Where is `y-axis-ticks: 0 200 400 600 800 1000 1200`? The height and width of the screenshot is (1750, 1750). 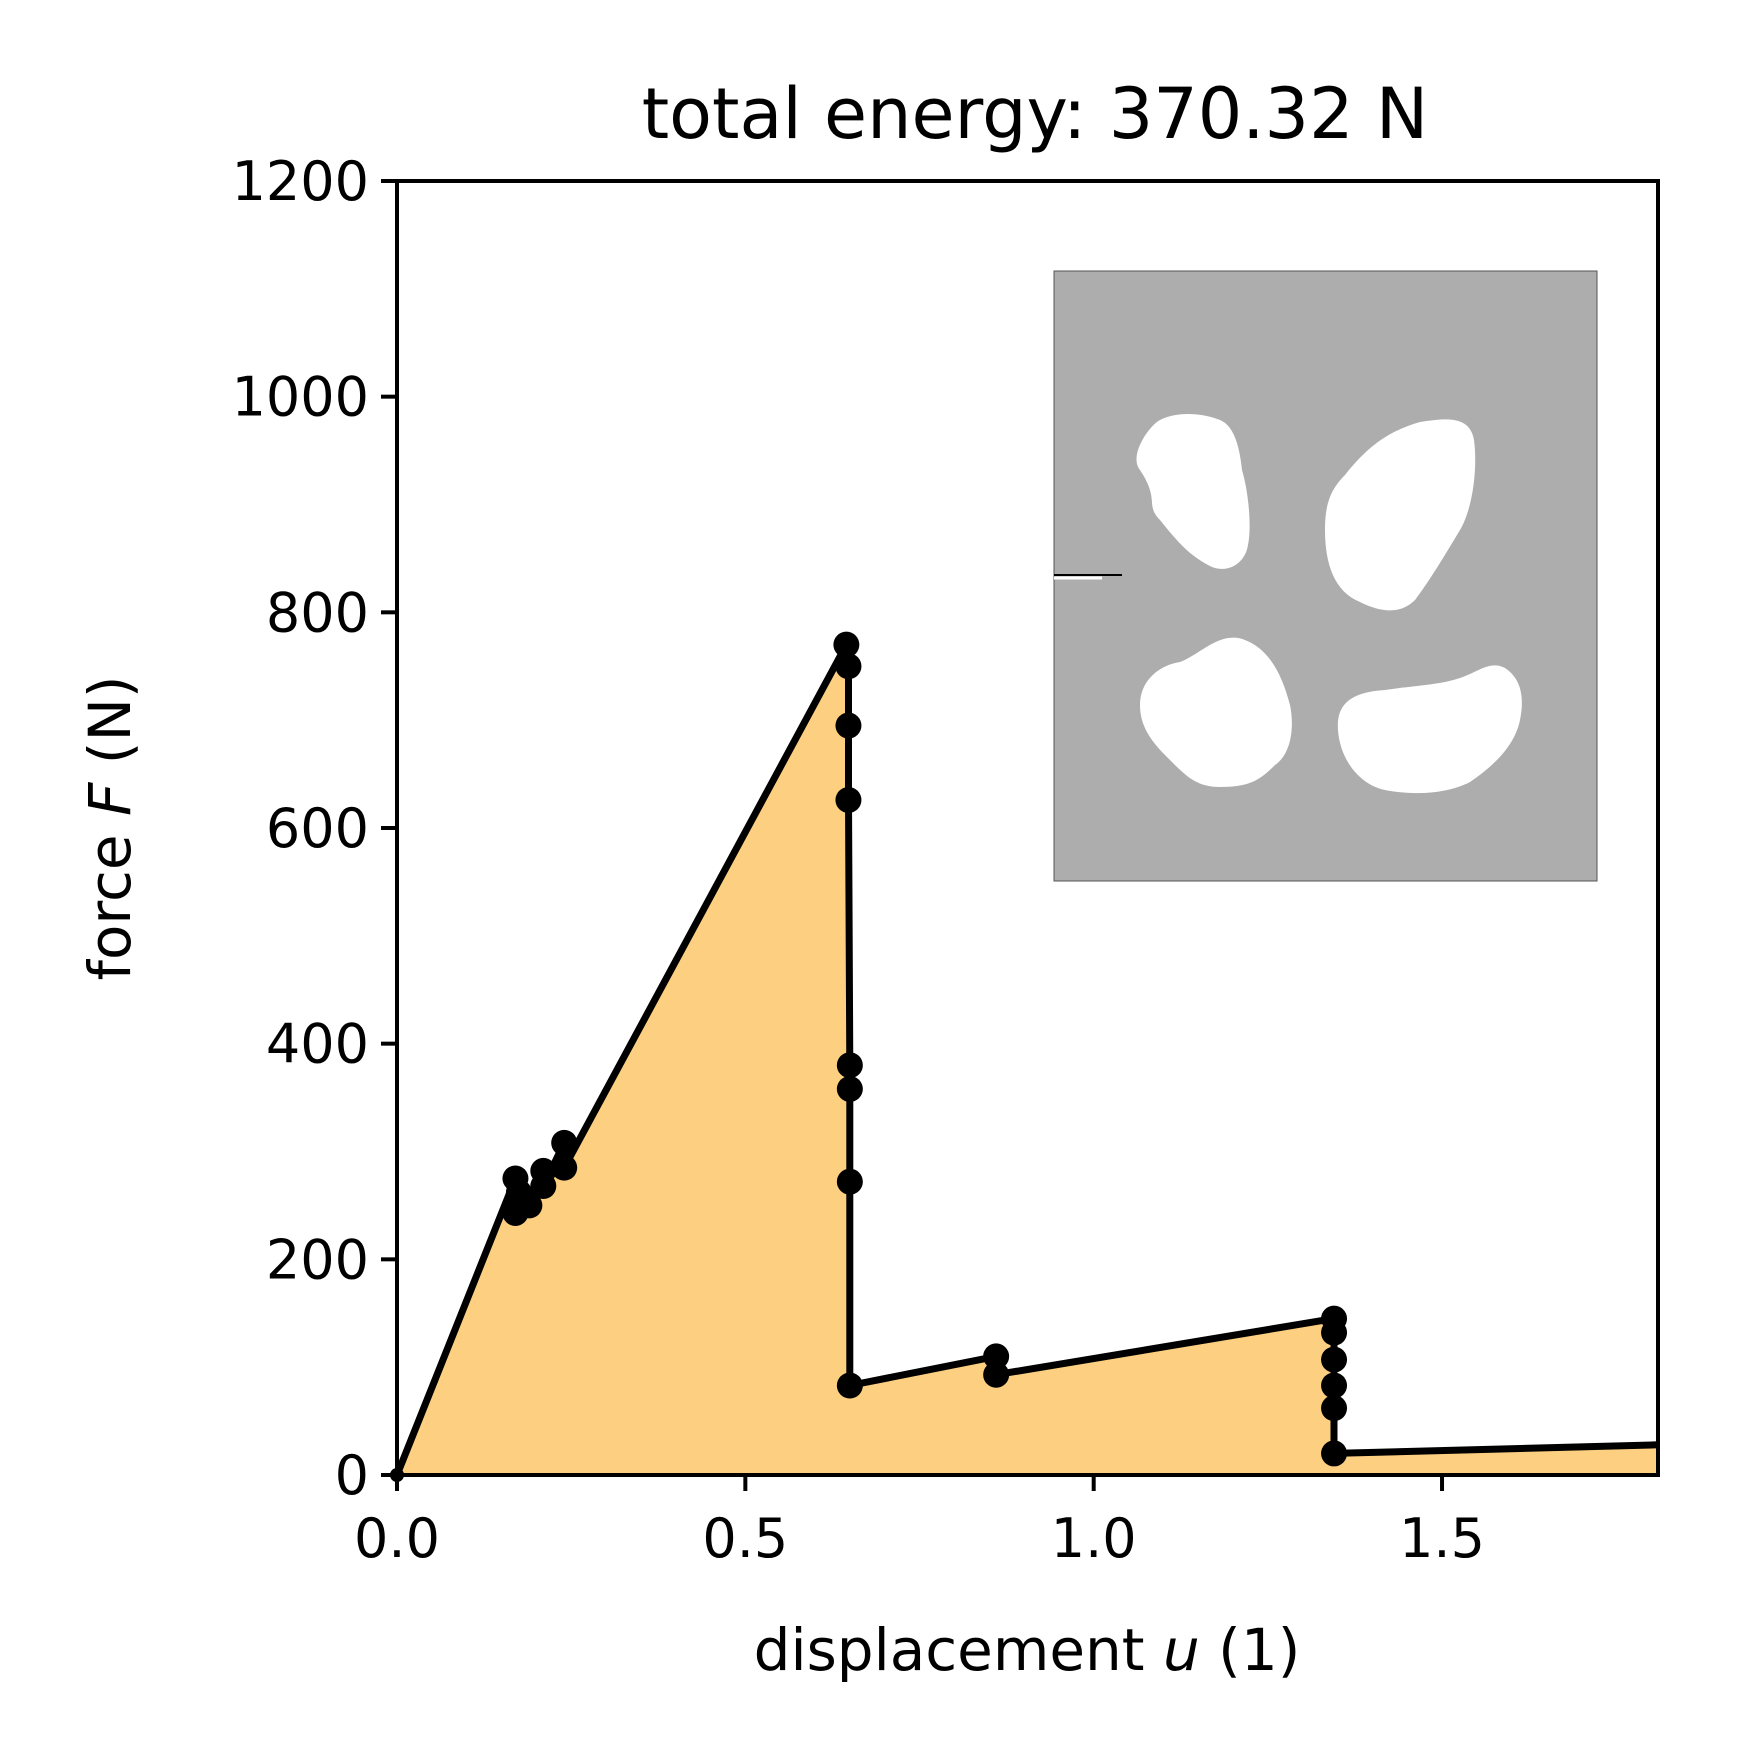
y-axis-ticks: 0 200 400 600 800 1000 1200 is located at coordinates (314, 828).